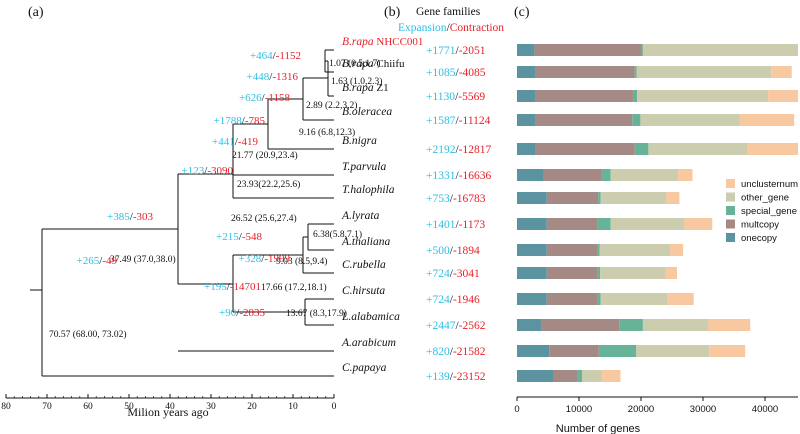  What do you see at coordinates (220, 171) in the screenshot?
I see `branch-contraction: -3090` at bounding box center [220, 171].